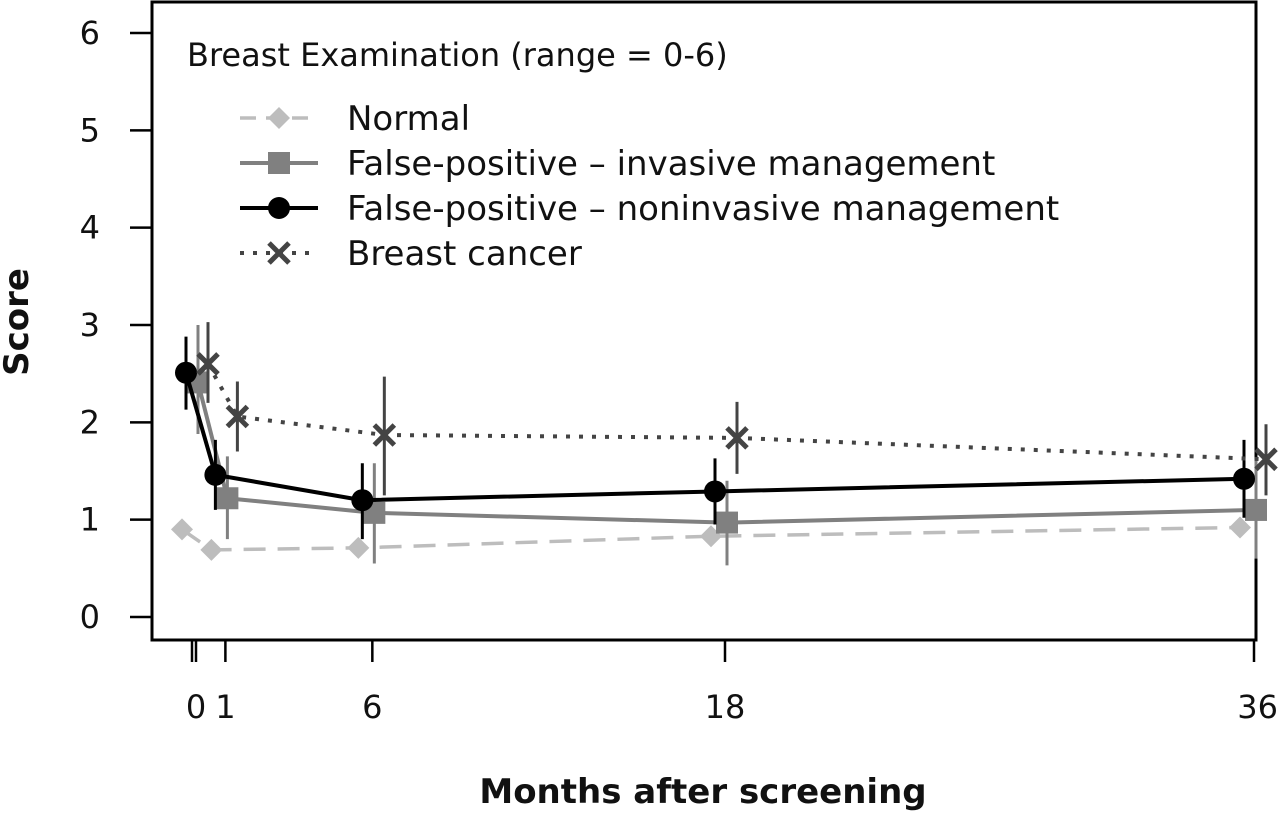 Image resolution: width=1280 pixels, height=814 pixels. What do you see at coordinates (671, 164) in the screenshot?
I see `legend-label: False-positive – invasive management` at bounding box center [671, 164].